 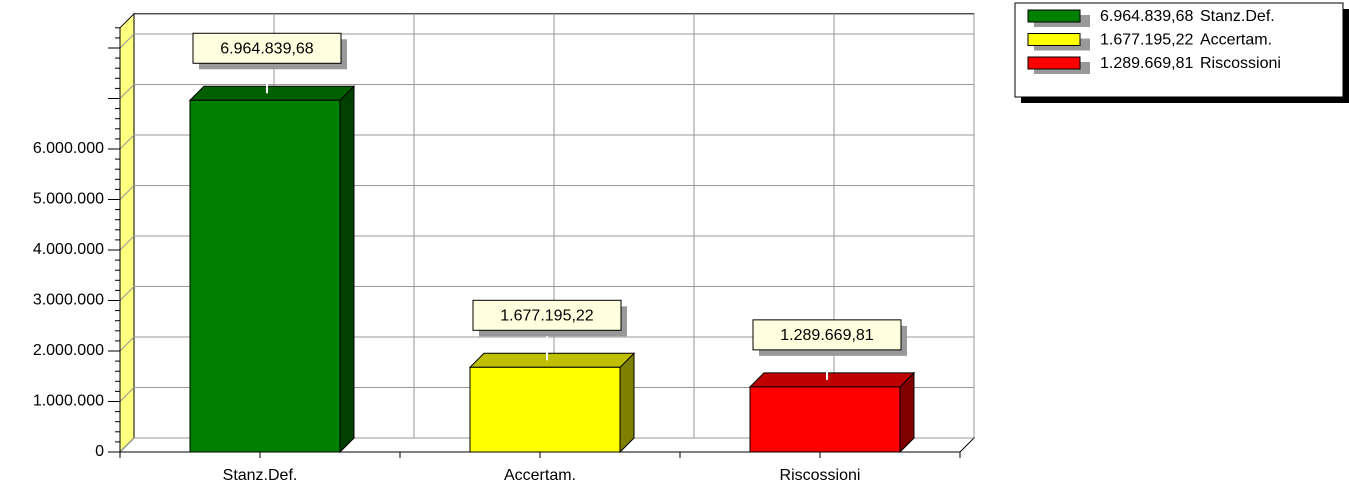 I want to click on y-tick-label: 4.000.000, so click(x=68, y=249).